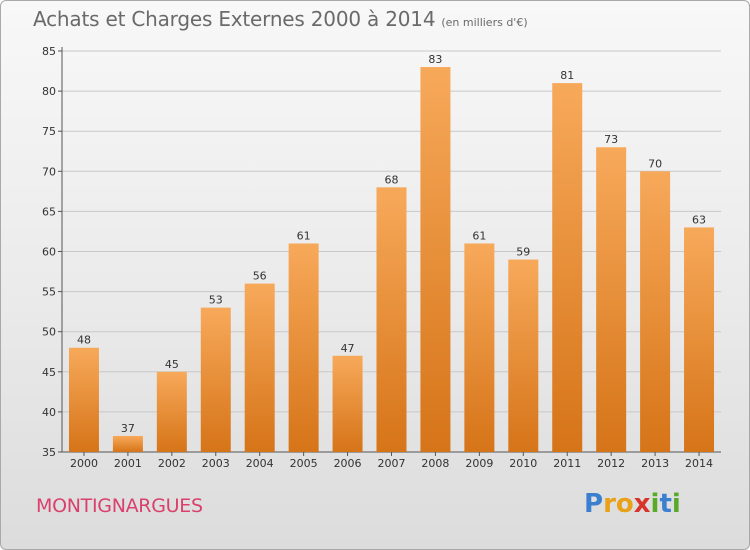  What do you see at coordinates (216, 463) in the screenshot?
I see `x-tick-label-2003: 2003` at bounding box center [216, 463].